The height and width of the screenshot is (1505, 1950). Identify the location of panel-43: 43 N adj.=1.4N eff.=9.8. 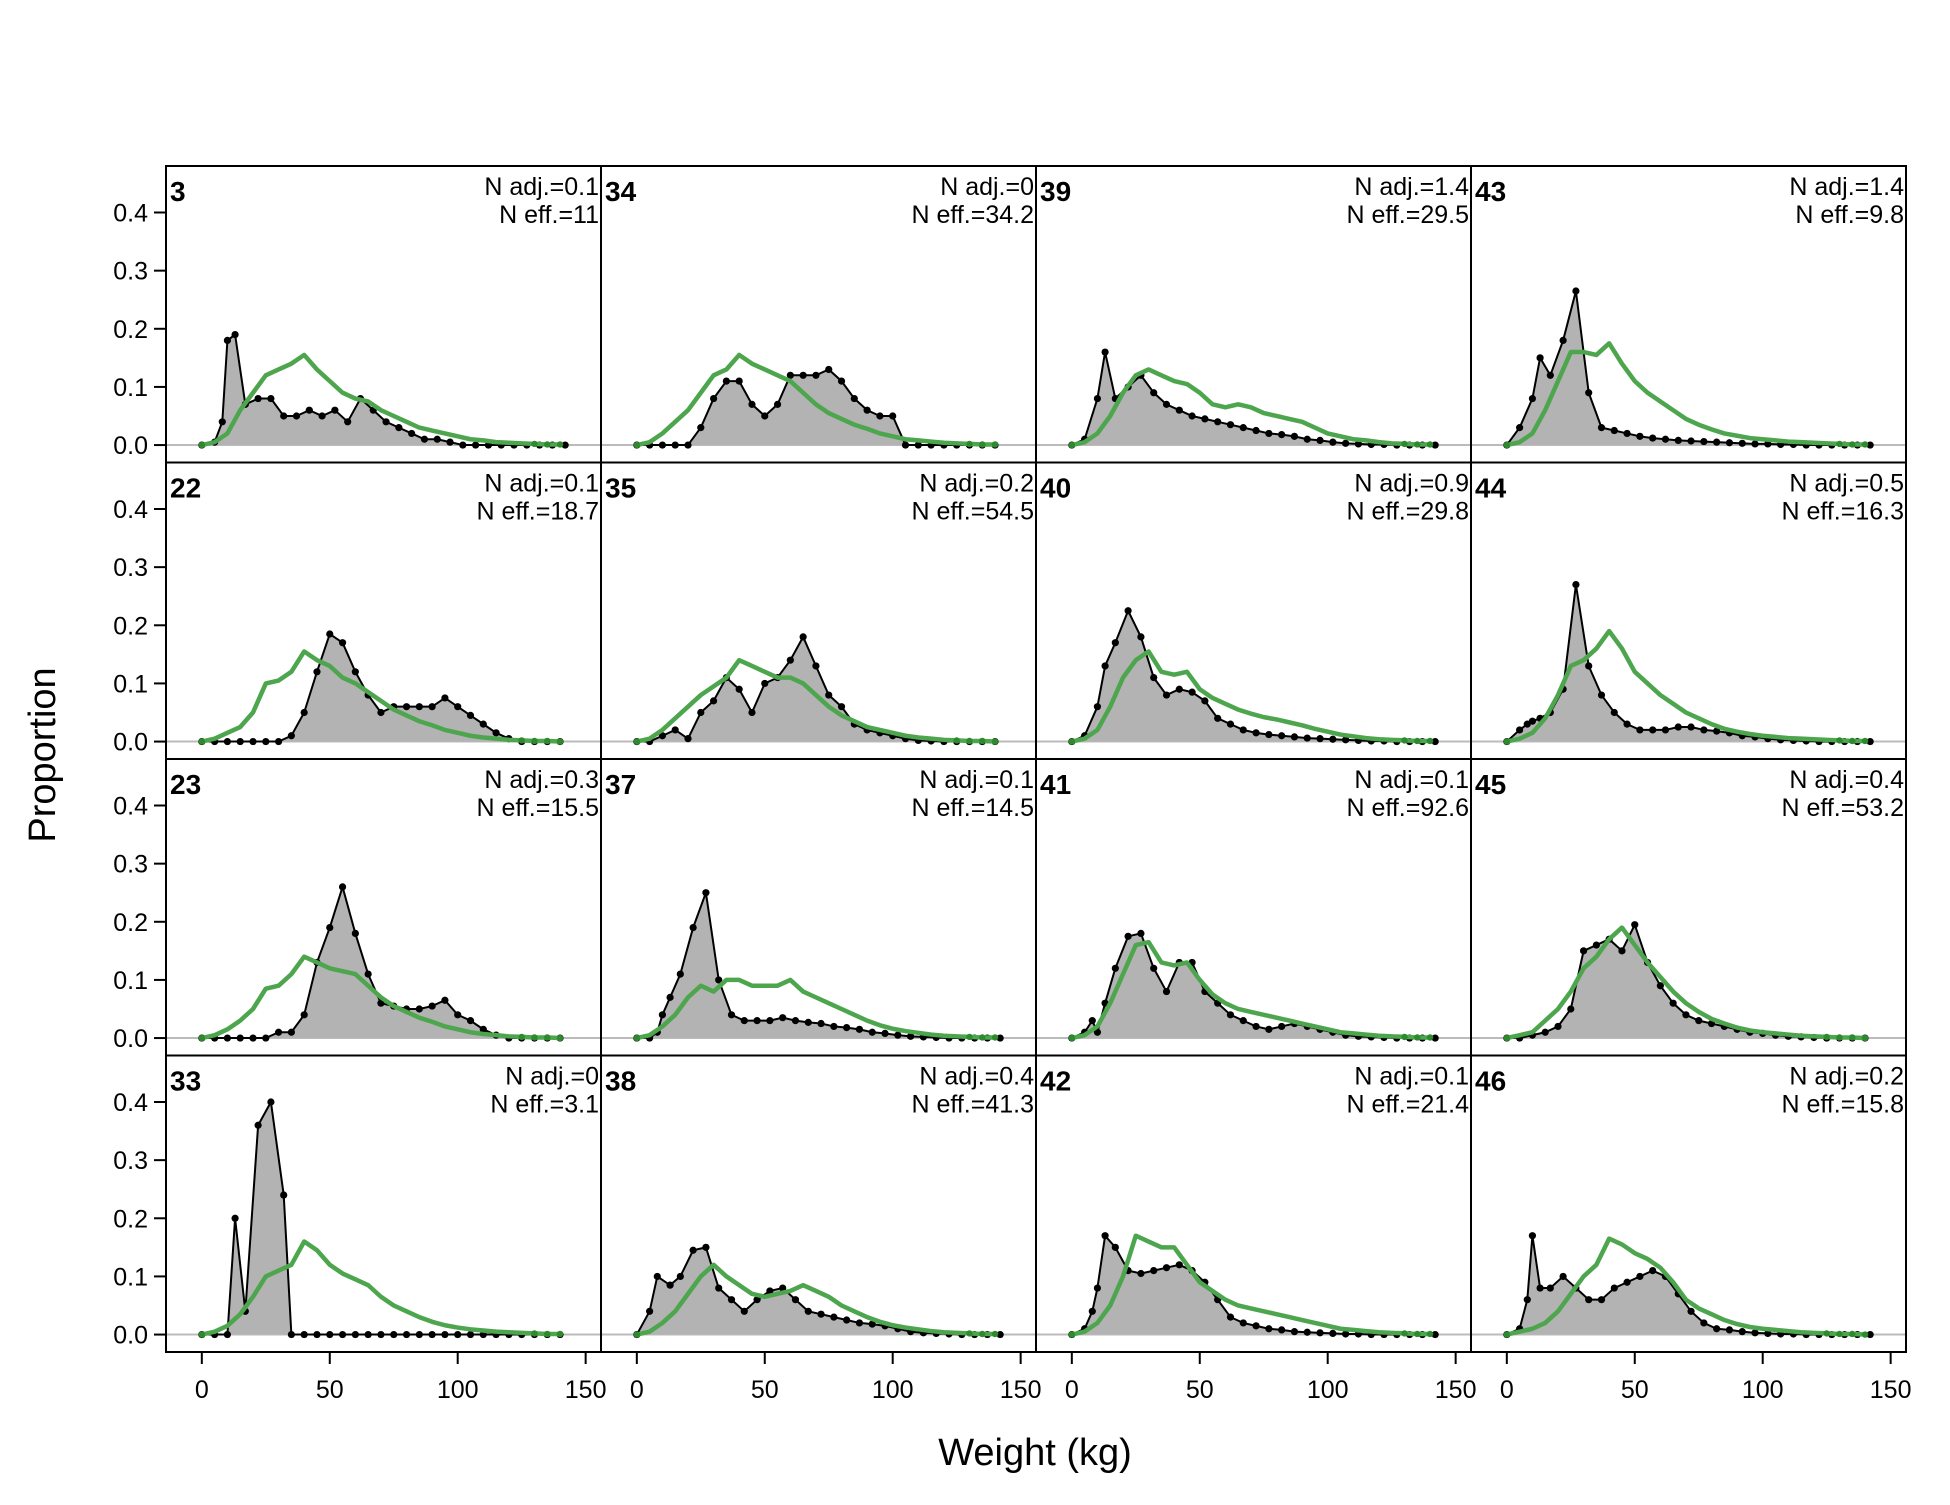
(1688, 314).